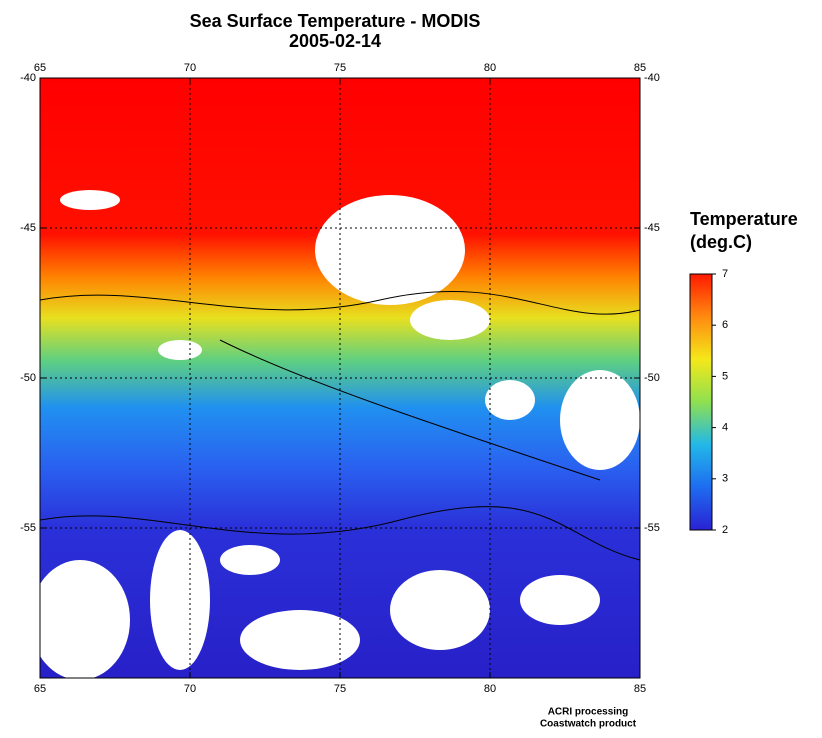  Describe the element at coordinates (588, 712) in the screenshot. I see `footer: ACRI processing` at that location.